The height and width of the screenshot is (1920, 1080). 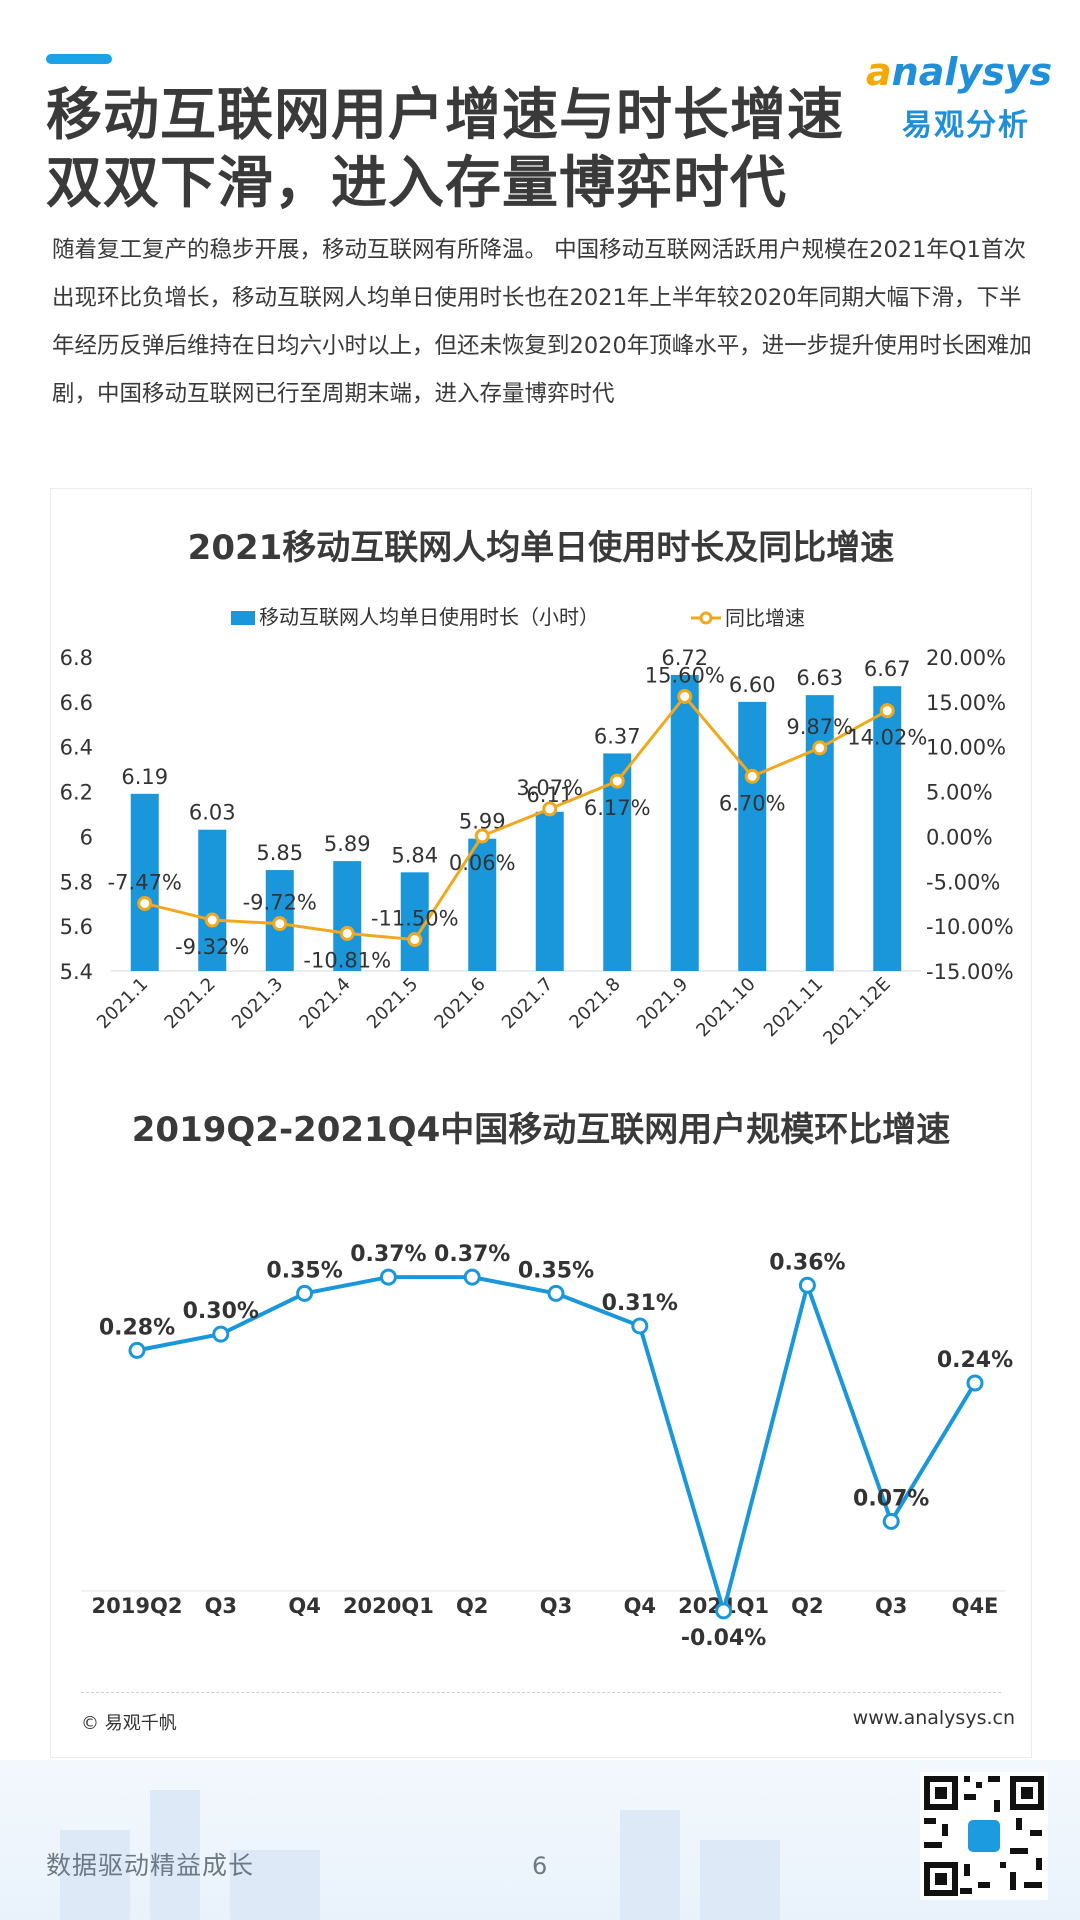 What do you see at coordinates (959, 837) in the screenshot?
I see `chart1-right-tick-label: 0.00%` at bounding box center [959, 837].